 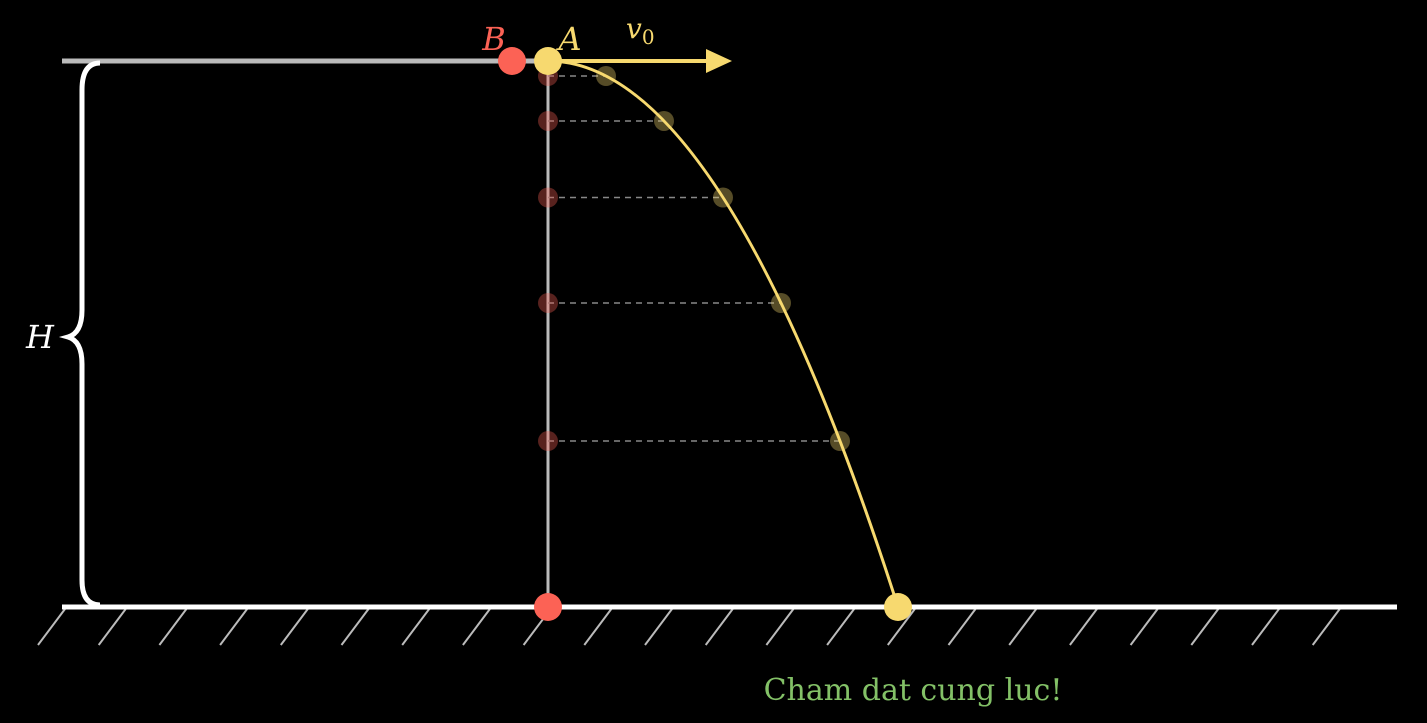 I want to click on velocity-arrow-head, so click(x=719, y=61).